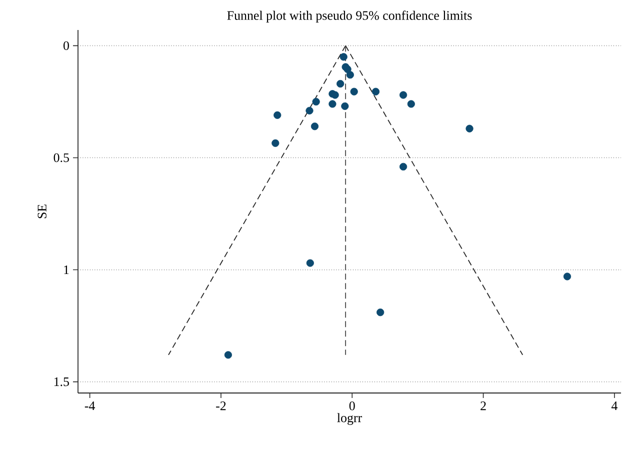 This screenshot has height=451, width=624. What do you see at coordinates (90, 406) in the screenshot?
I see `x-tick-label: -4` at bounding box center [90, 406].